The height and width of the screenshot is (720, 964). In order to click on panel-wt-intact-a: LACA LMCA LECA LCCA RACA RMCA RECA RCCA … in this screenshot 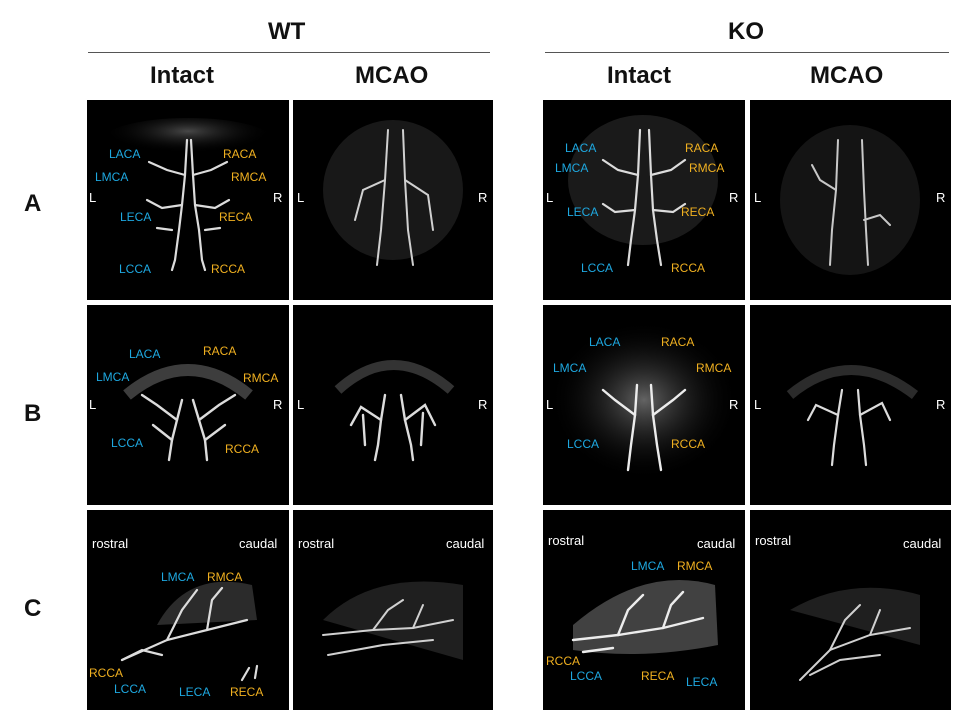, I will do `click(188, 200)`.